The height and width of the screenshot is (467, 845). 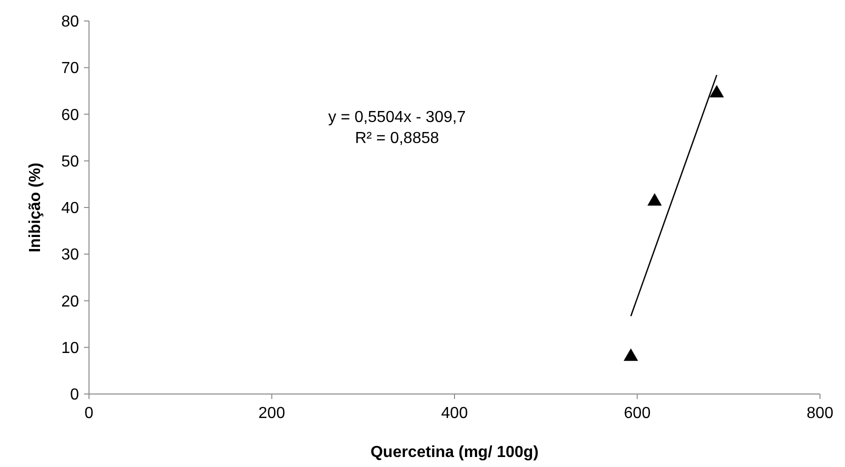 I want to click on y-tick-label: 40, so click(x=70, y=209).